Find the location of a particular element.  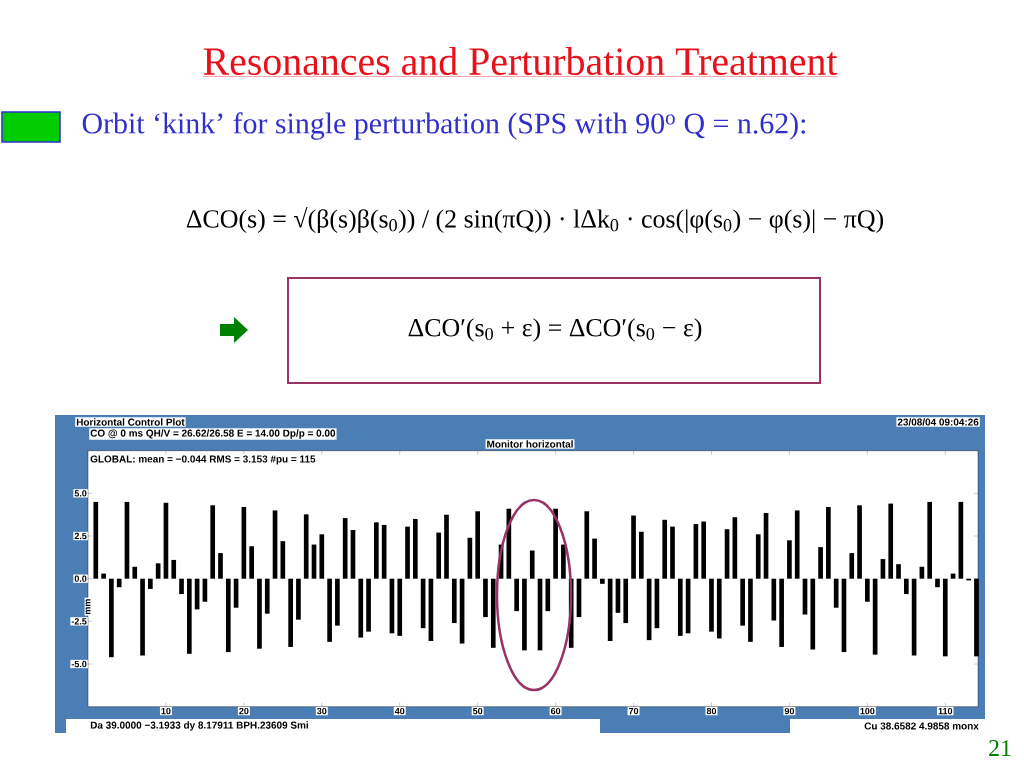

y-tick-label: 0.0 is located at coordinates (80, 578).